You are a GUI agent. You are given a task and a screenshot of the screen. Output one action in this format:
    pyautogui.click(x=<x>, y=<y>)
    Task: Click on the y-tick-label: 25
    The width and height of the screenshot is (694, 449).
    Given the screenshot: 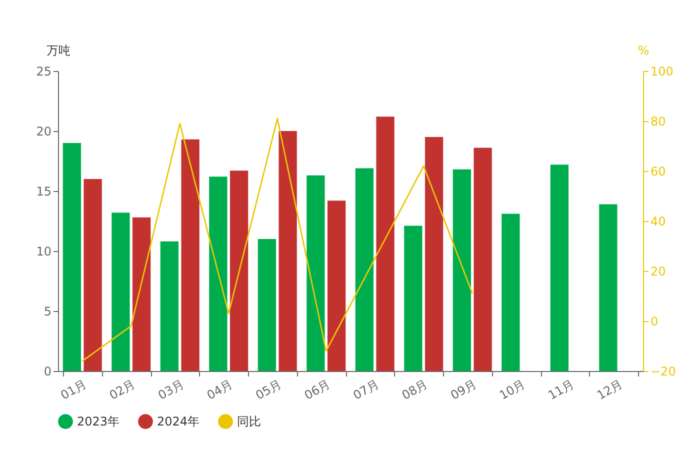 What is the action you would take?
    pyautogui.click(x=44, y=71)
    